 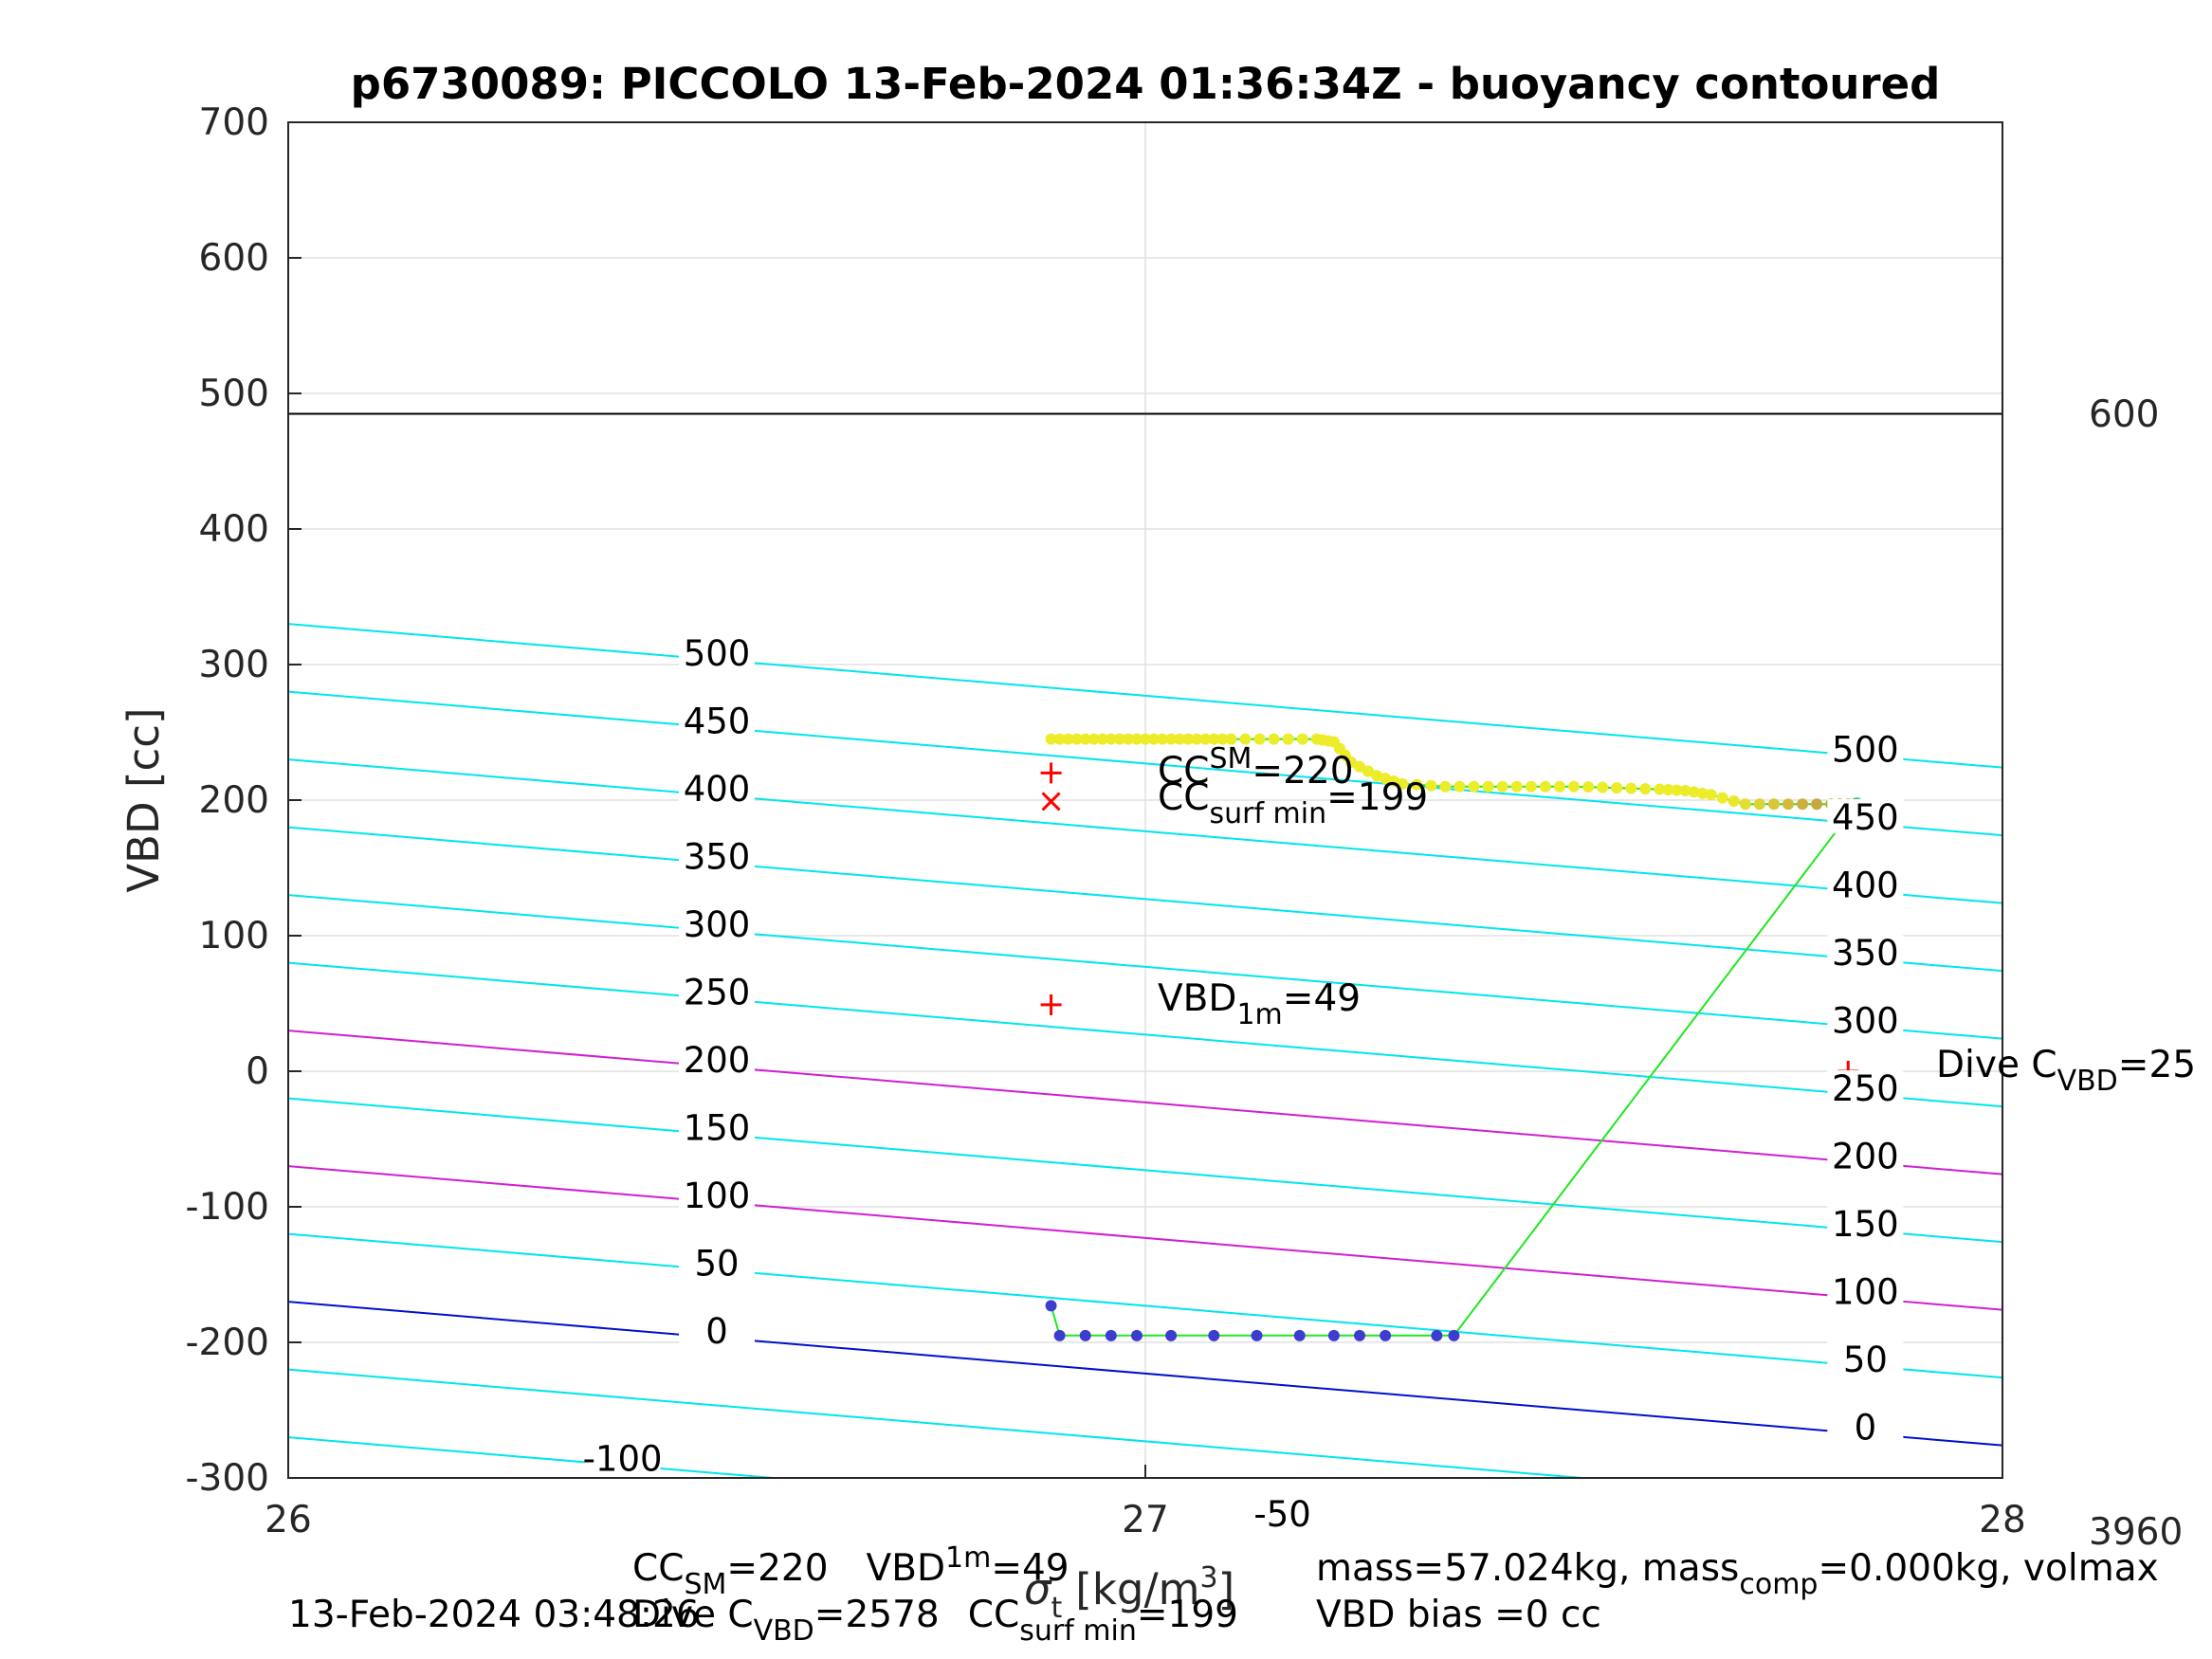 I want to click on contour-label-left: 350, so click(x=717, y=856).